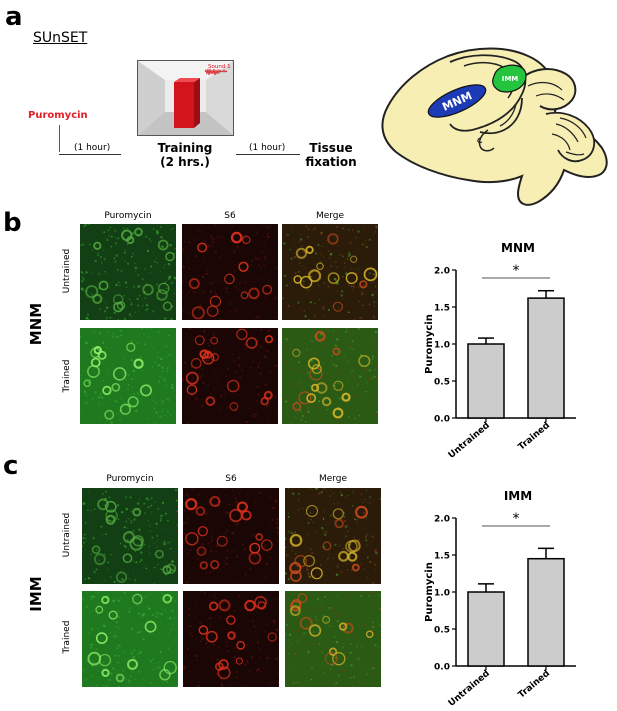  I want to click on c-header-s6: S6, so click(231, 479).